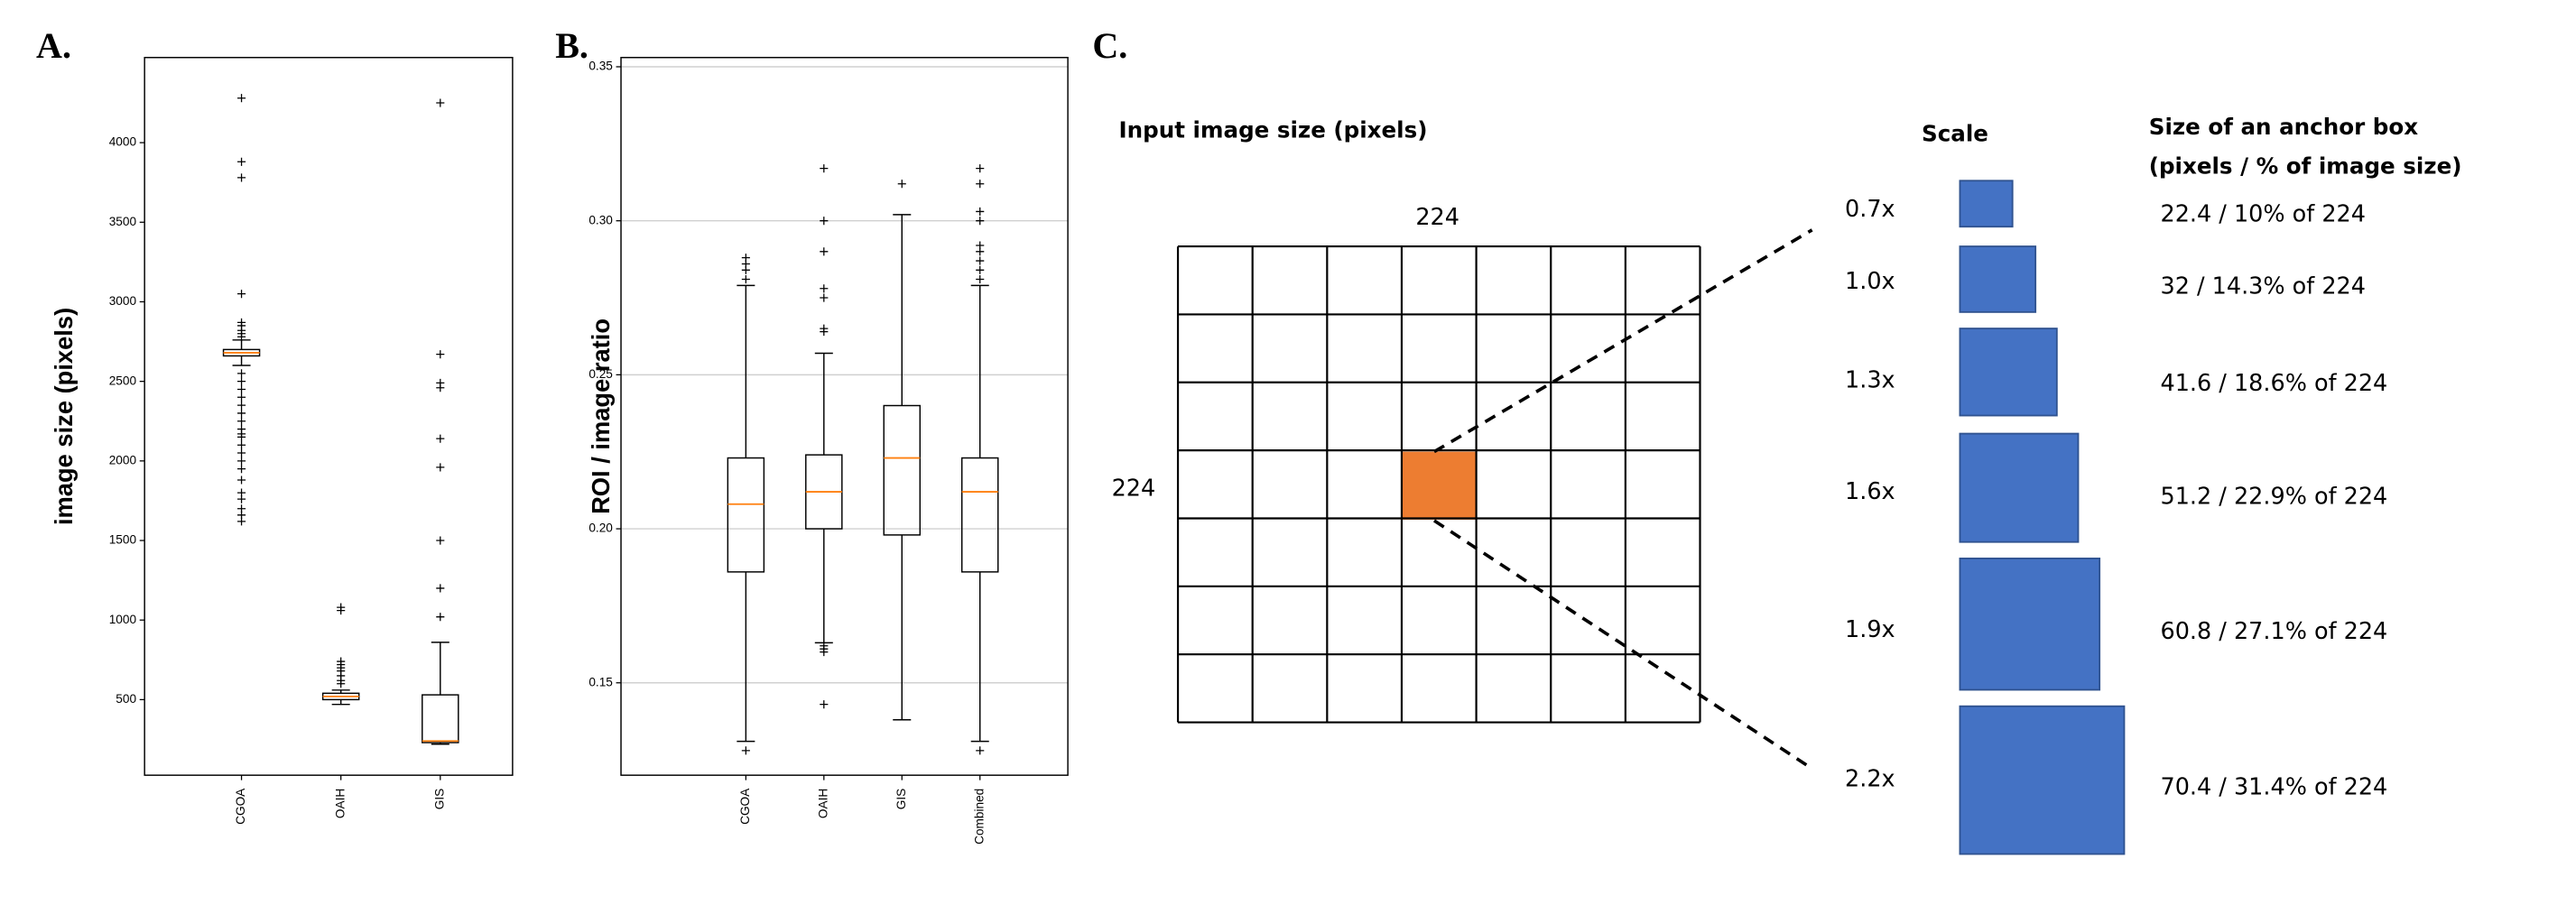 This screenshot has height=905, width=2576. I want to click on panel-label: C., so click(1109, 45).